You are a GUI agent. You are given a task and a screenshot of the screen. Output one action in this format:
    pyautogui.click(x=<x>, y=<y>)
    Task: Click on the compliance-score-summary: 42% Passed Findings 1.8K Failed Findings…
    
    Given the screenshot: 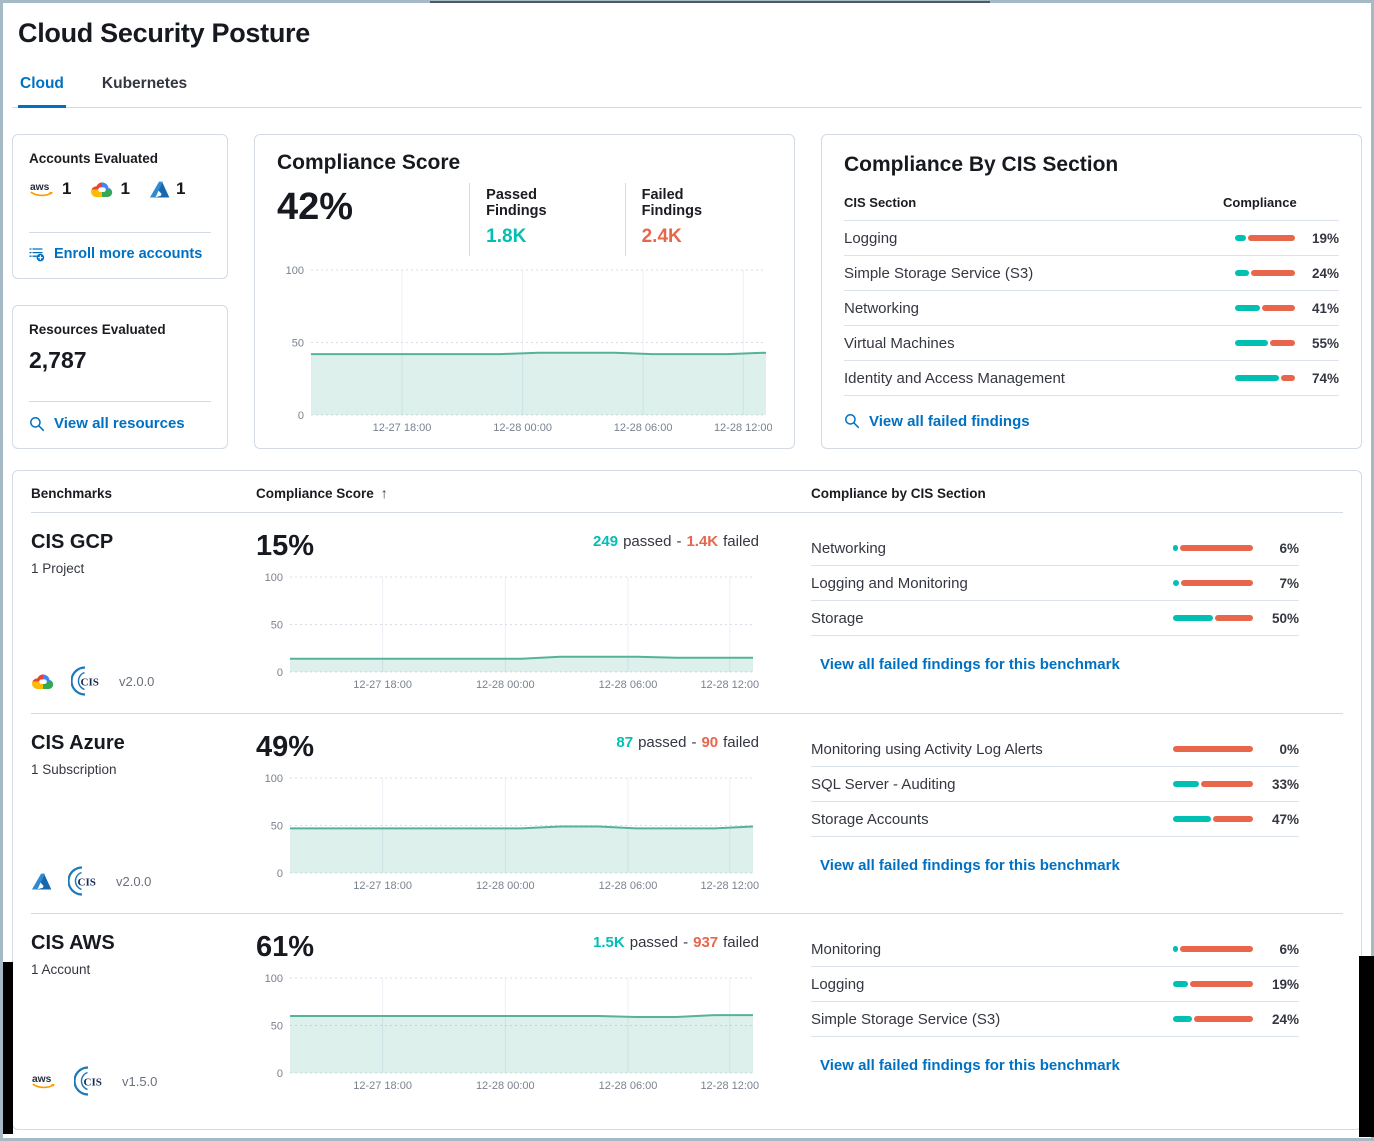 What is the action you would take?
    pyautogui.click(x=524, y=219)
    